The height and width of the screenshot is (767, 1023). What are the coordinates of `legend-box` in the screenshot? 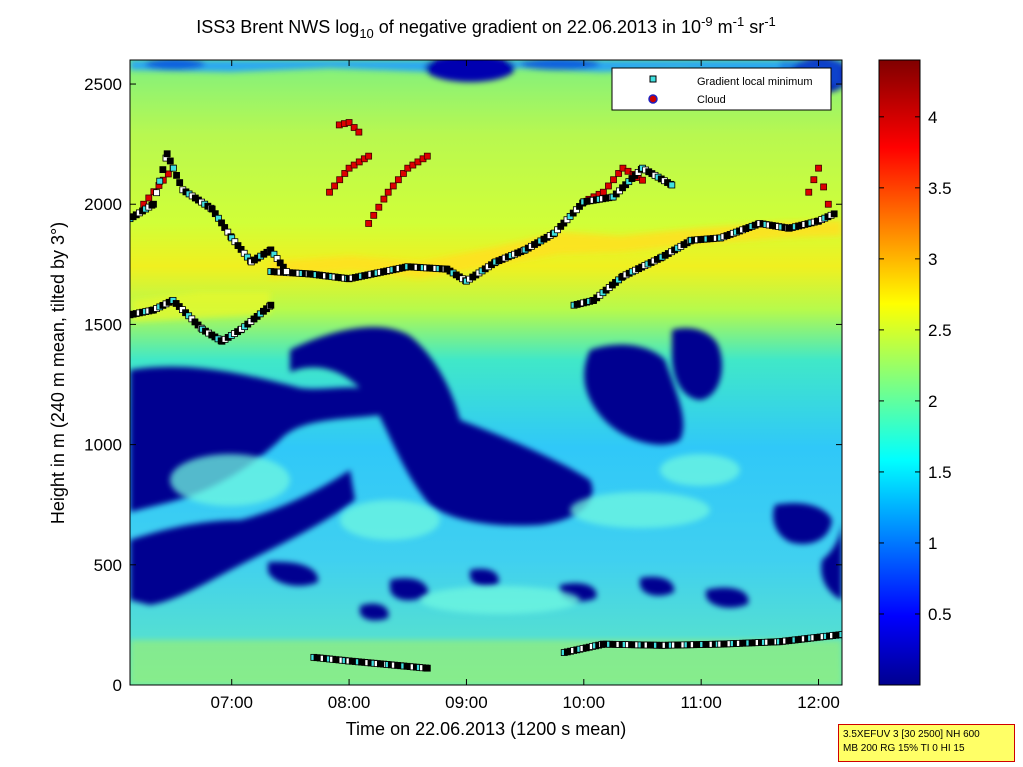 It's located at (721, 89).